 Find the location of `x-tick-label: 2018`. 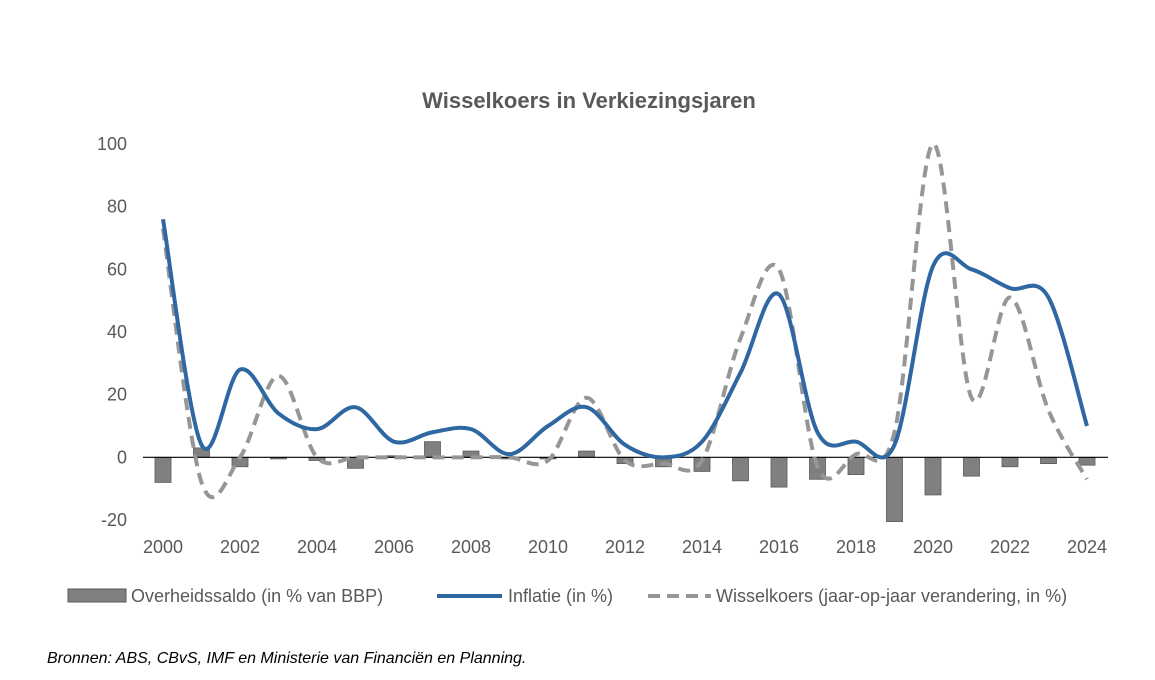

x-tick-label: 2018 is located at coordinates (856, 547).